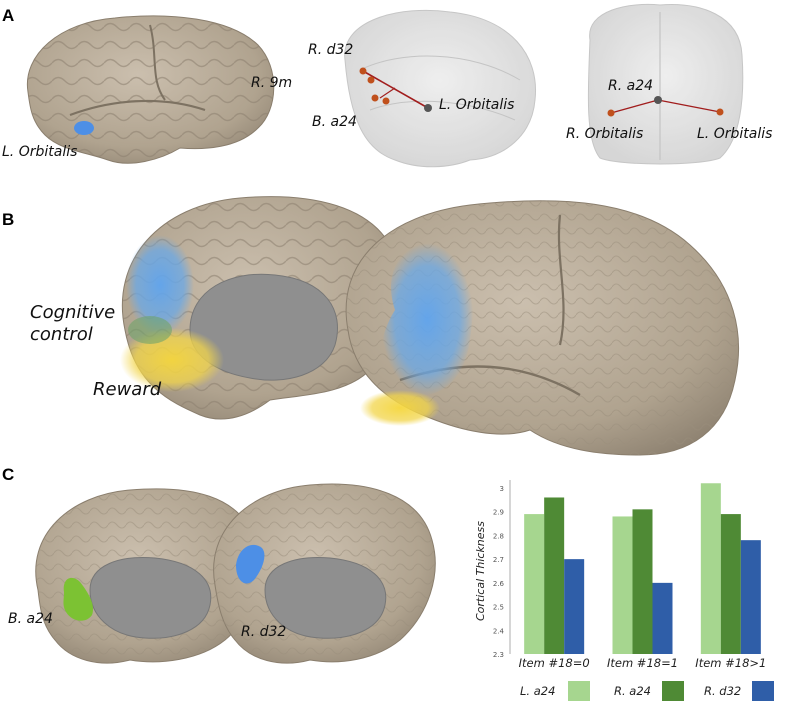  Describe the element at coordinates (261, 308) in the screenshot. I see `panel-b-medial-brain` at that location.